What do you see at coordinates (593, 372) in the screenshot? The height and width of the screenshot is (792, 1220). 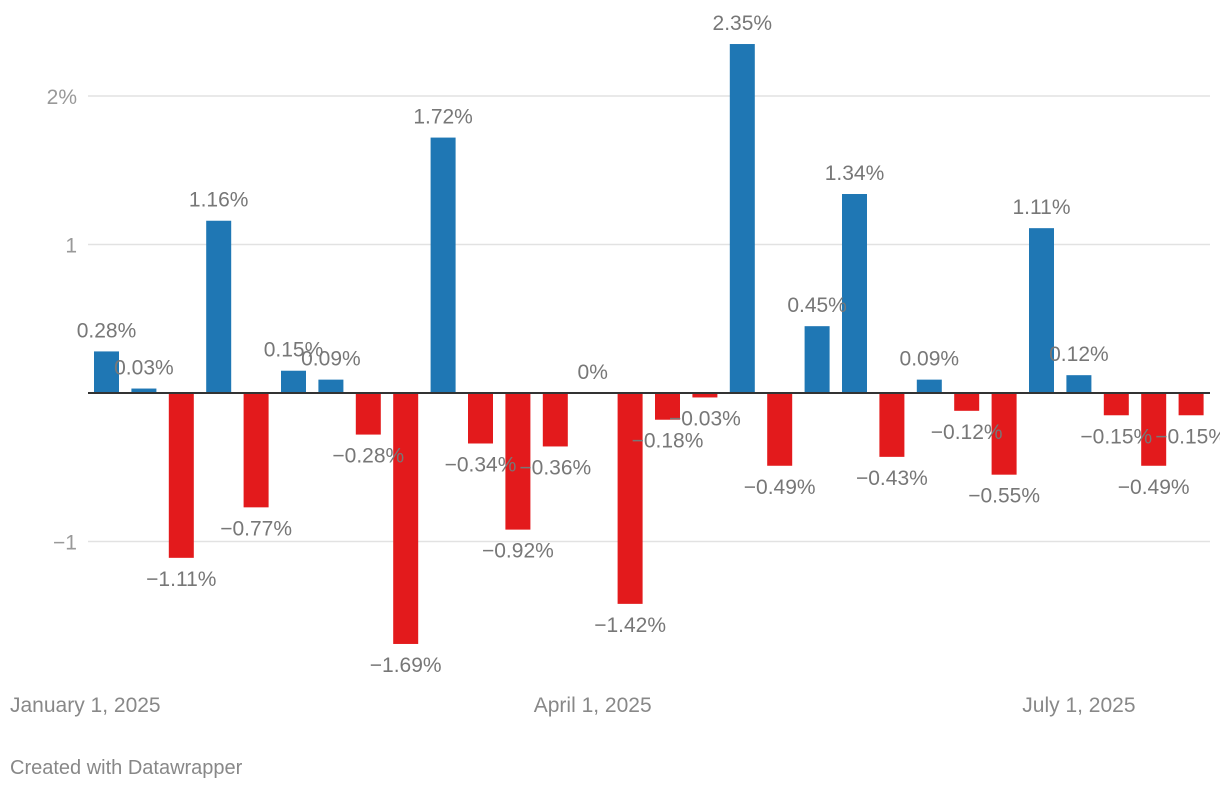 I see `data-label: 0%` at bounding box center [593, 372].